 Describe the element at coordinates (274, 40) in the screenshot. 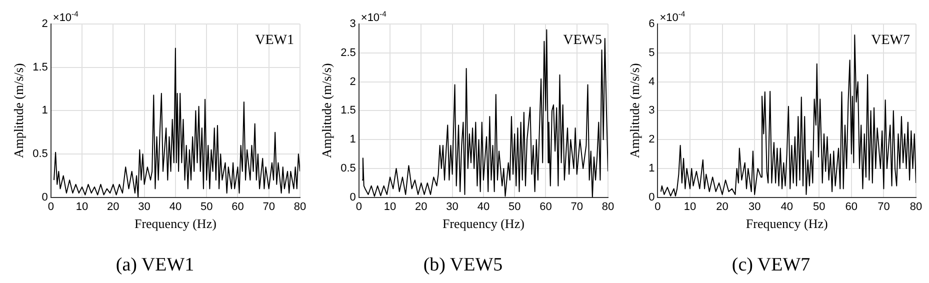

I see `annotation: VEW1` at that location.